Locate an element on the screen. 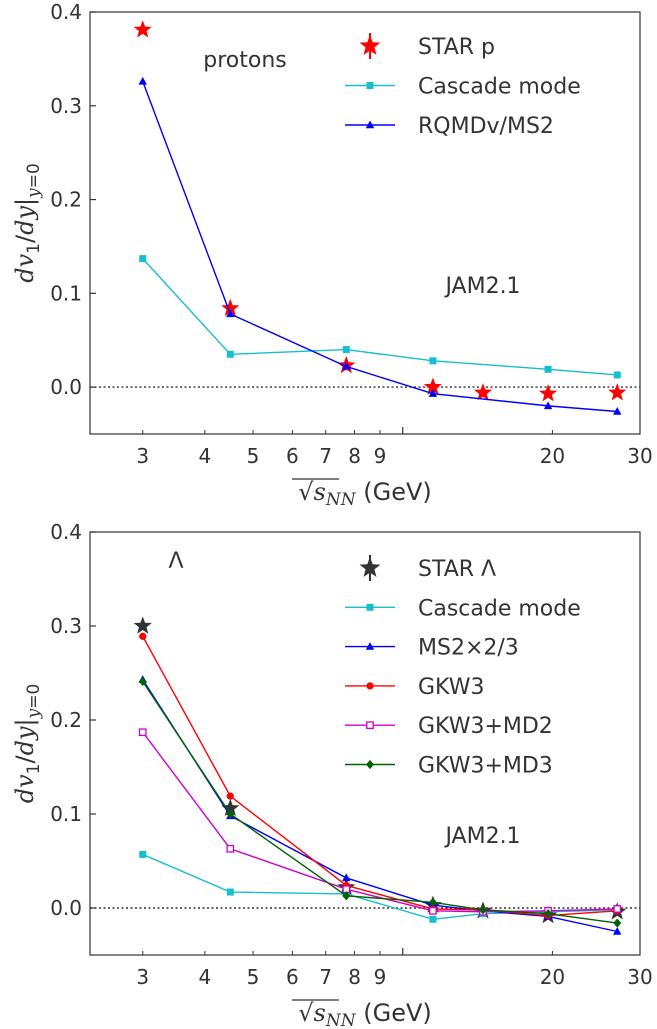 This screenshot has height=1029, width=657. series-line is located at coordinates (380, 317).